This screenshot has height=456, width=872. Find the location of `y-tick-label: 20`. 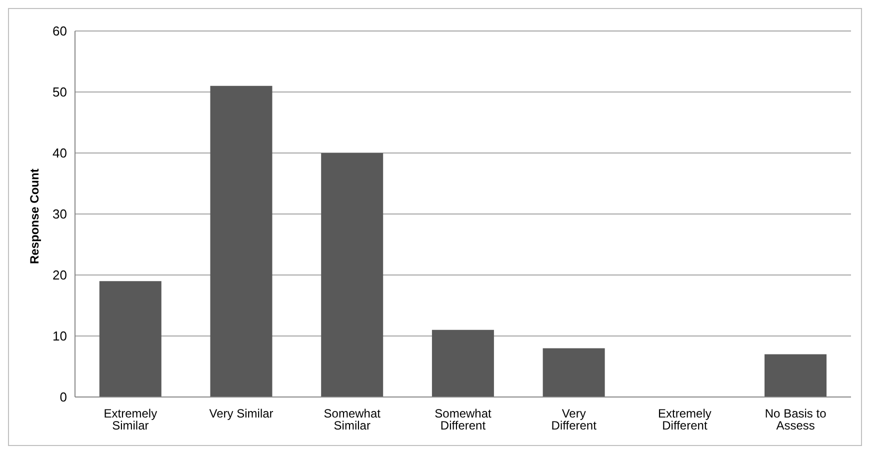

y-tick-label: 20 is located at coordinates (59, 275).